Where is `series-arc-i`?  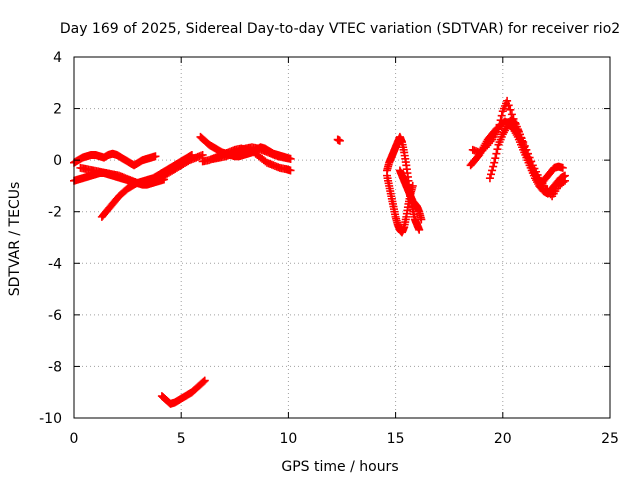
series-arc-i is located at coordinates (338, 140).